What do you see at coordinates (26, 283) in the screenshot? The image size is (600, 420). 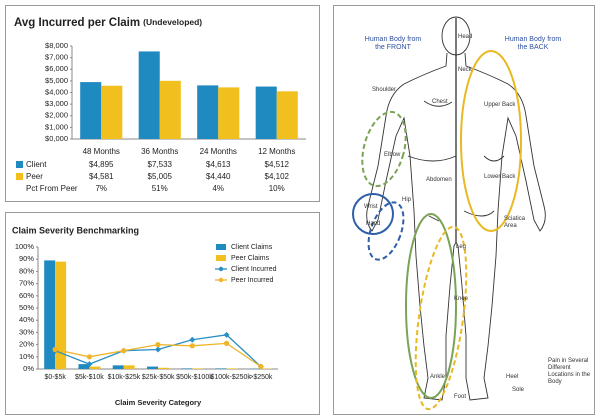 I see `y-tick-label: 70%` at bounding box center [26, 283].